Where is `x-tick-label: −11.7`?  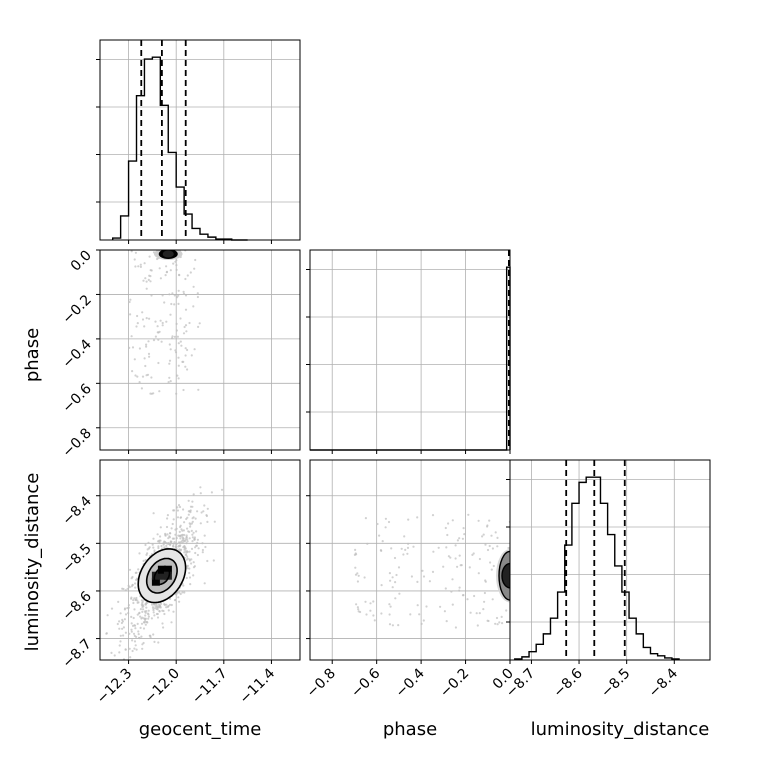
x-tick-label: −11.7 is located at coordinates (210, 687).